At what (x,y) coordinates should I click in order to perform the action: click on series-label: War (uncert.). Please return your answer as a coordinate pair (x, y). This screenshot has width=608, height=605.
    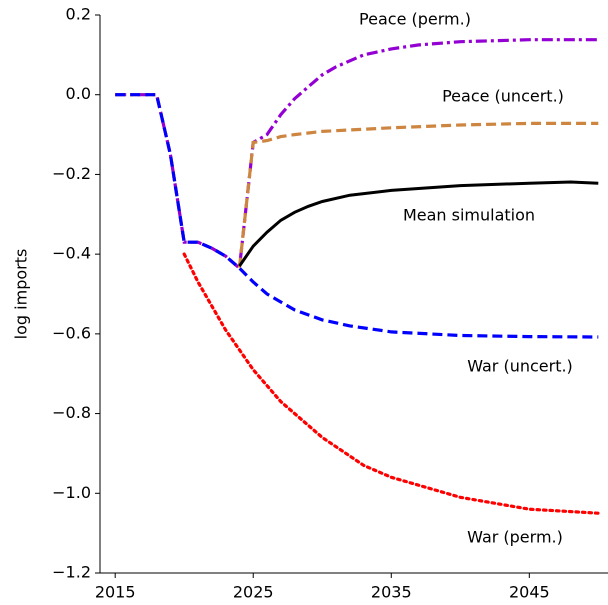
    Looking at the image, I should click on (520, 366).